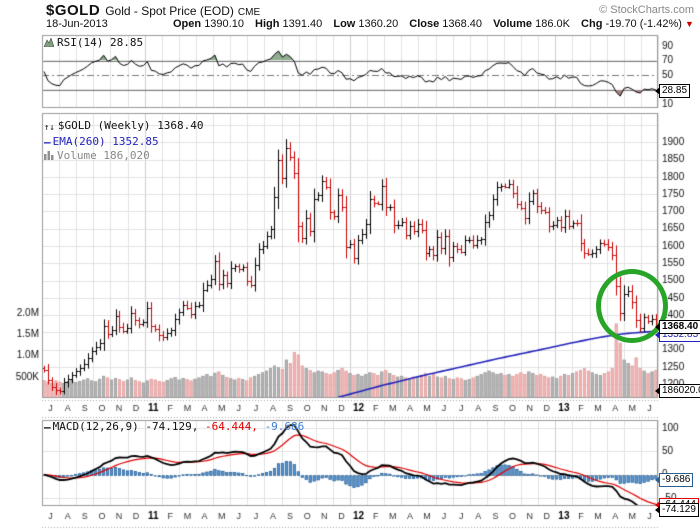 This screenshot has width=700, height=530. What do you see at coordinates (677, 391) in the screenshot?
I see `volume-value-box: 186020.00` at bounding box center [677, 391].